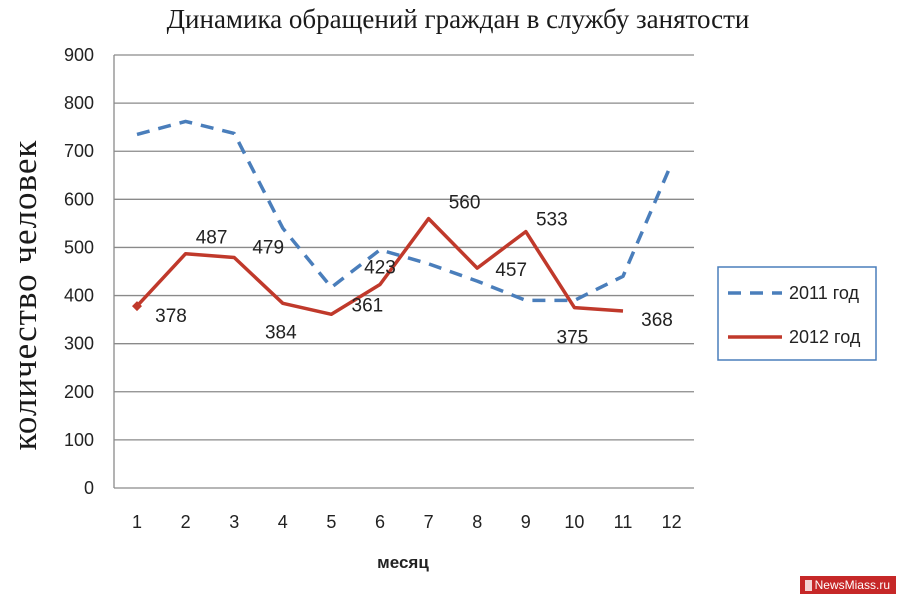 The height and width of the screenshot is (600, 900). What do you see at coordinates (824, 293) in the screenshot?
I see `legend-label-2011: 2011 год` at bounding box center [824, 293].